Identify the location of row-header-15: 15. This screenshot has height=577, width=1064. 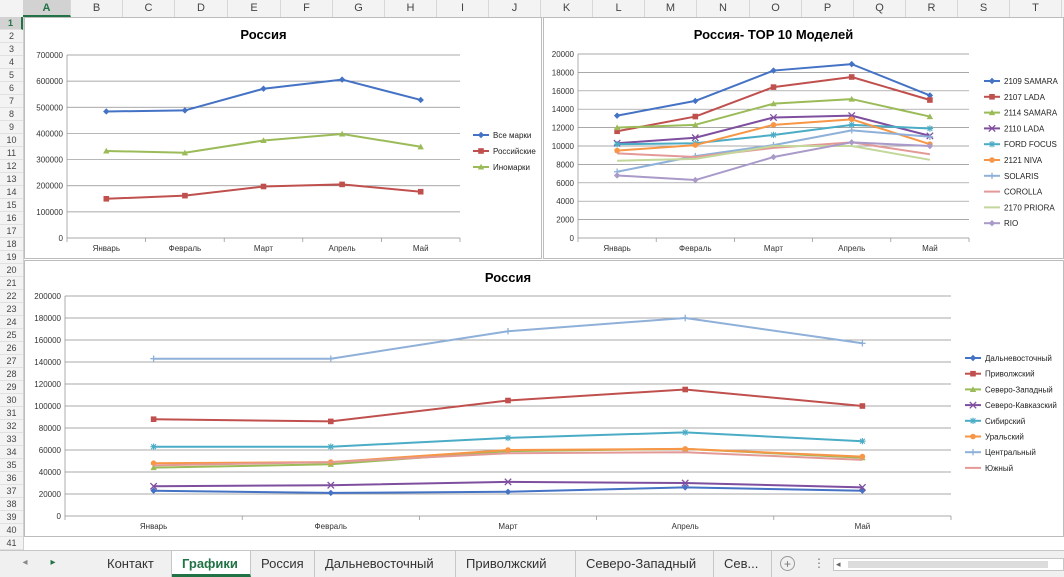
(11, 205).